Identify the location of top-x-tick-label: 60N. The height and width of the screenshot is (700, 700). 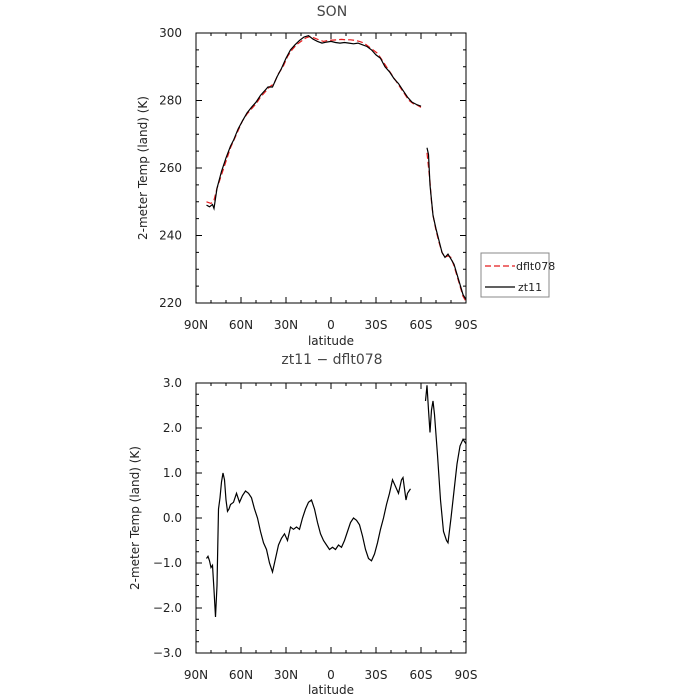
(241, 325).